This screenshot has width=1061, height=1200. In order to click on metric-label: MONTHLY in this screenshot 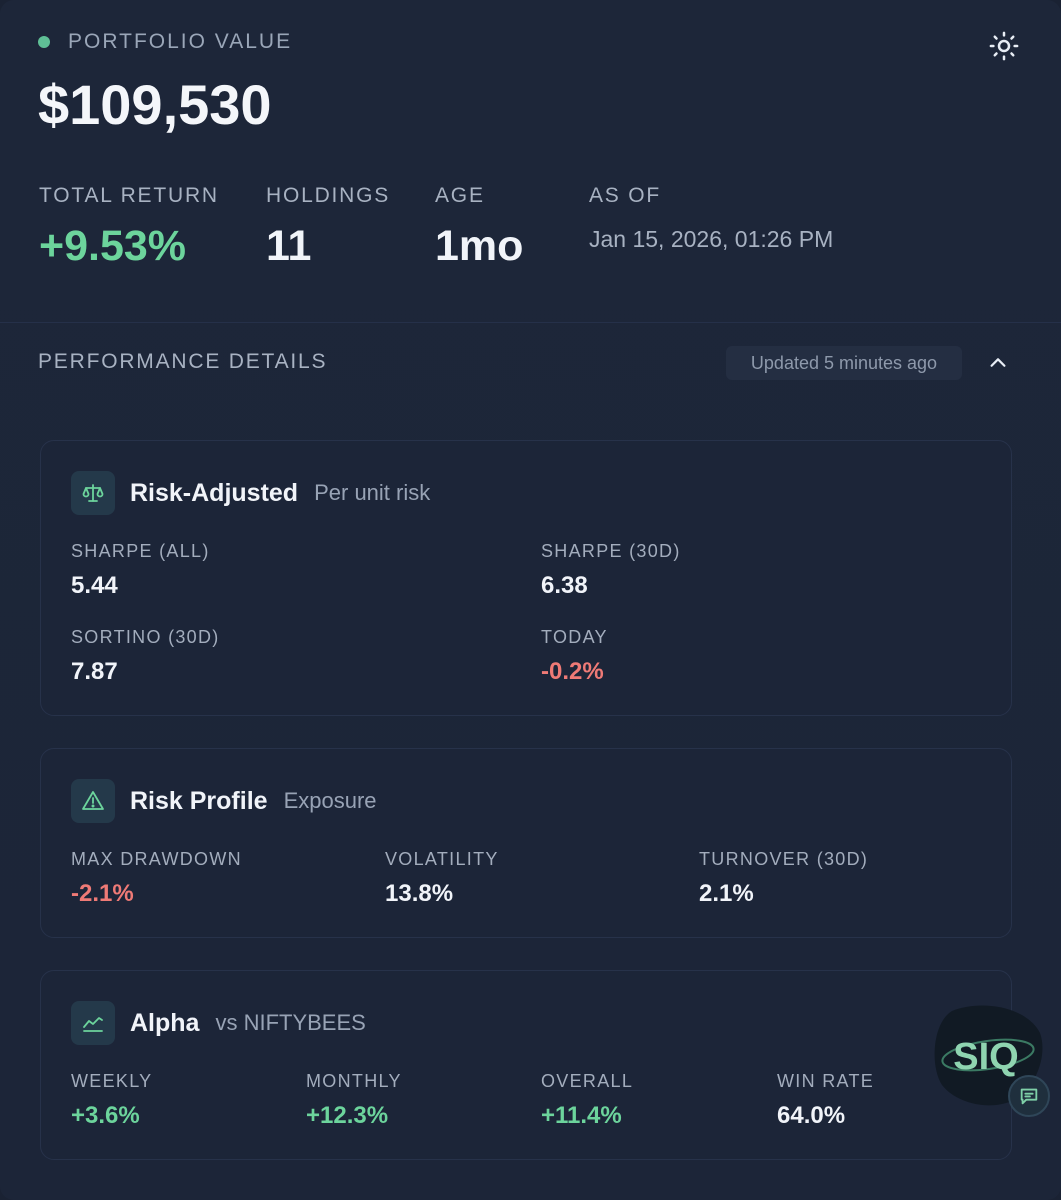, I will do `click(354, 1081)`.